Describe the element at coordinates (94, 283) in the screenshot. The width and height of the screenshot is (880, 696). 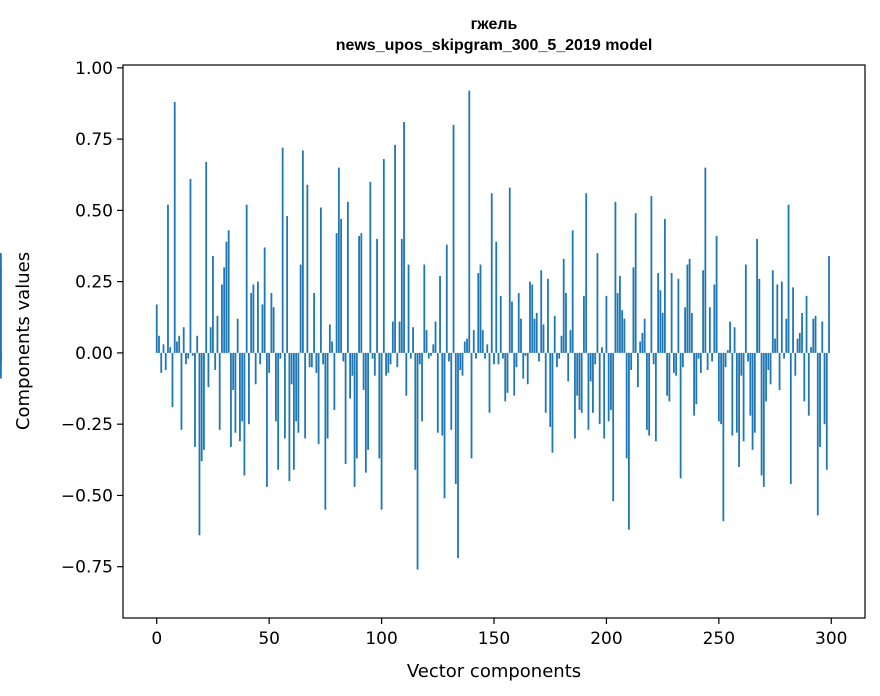
I see `y-tick-label: 0.25` at that location.